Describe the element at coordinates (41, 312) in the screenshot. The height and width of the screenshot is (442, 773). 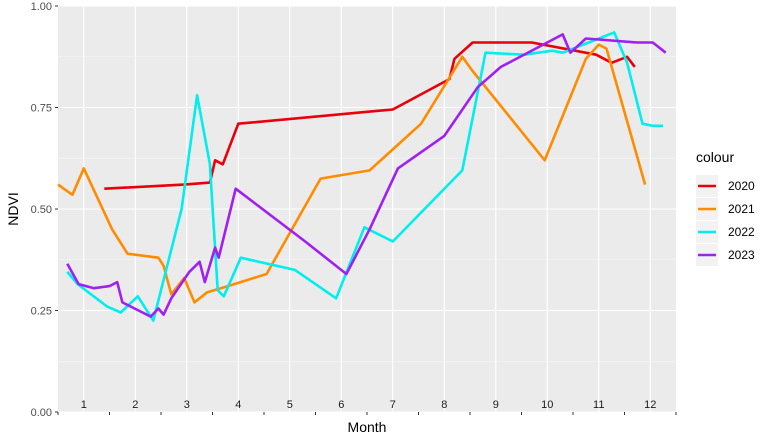
I see `y-tick-label: 0.25` at that location.